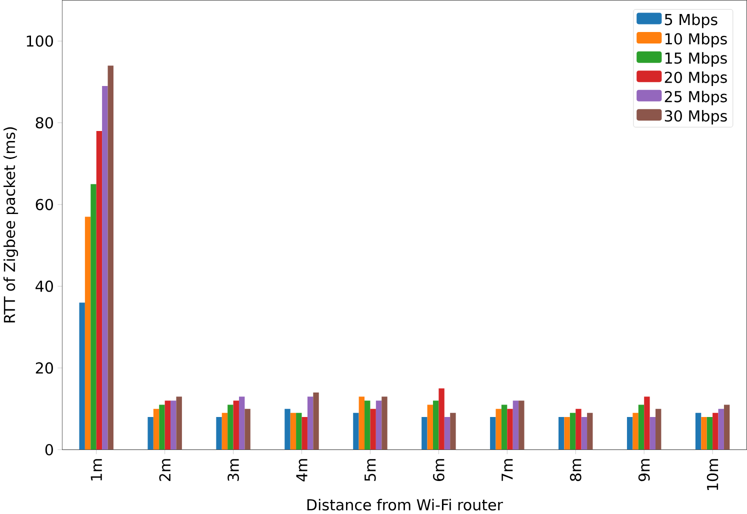  What do you see at coordinates (11, 224) in the screenshot?
I see `y-axis-title: RTT of Zigbee packet (ms)` at bounding box center [11, 224].